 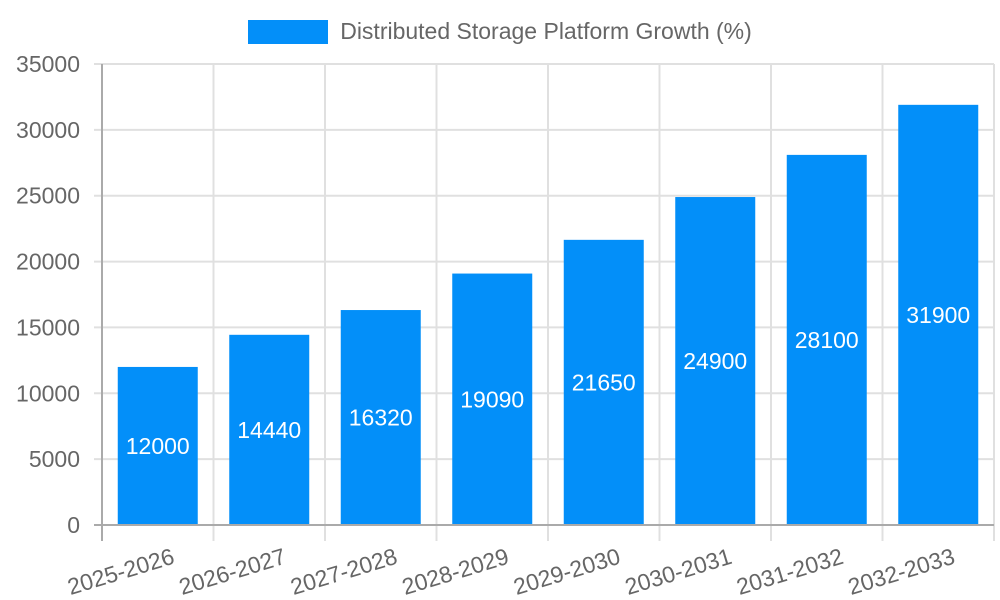 I want to click on bar-value-label: 28100, so click(x=827, y=340).